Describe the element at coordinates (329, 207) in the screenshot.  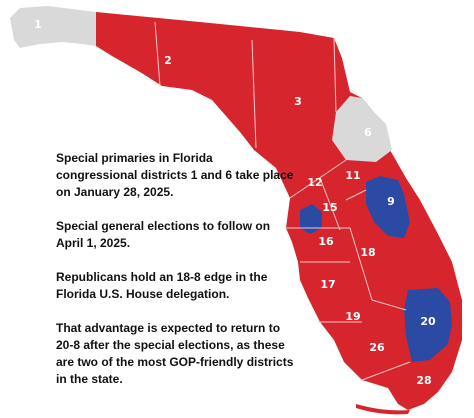
I see `district-label-15: 15` at that location.